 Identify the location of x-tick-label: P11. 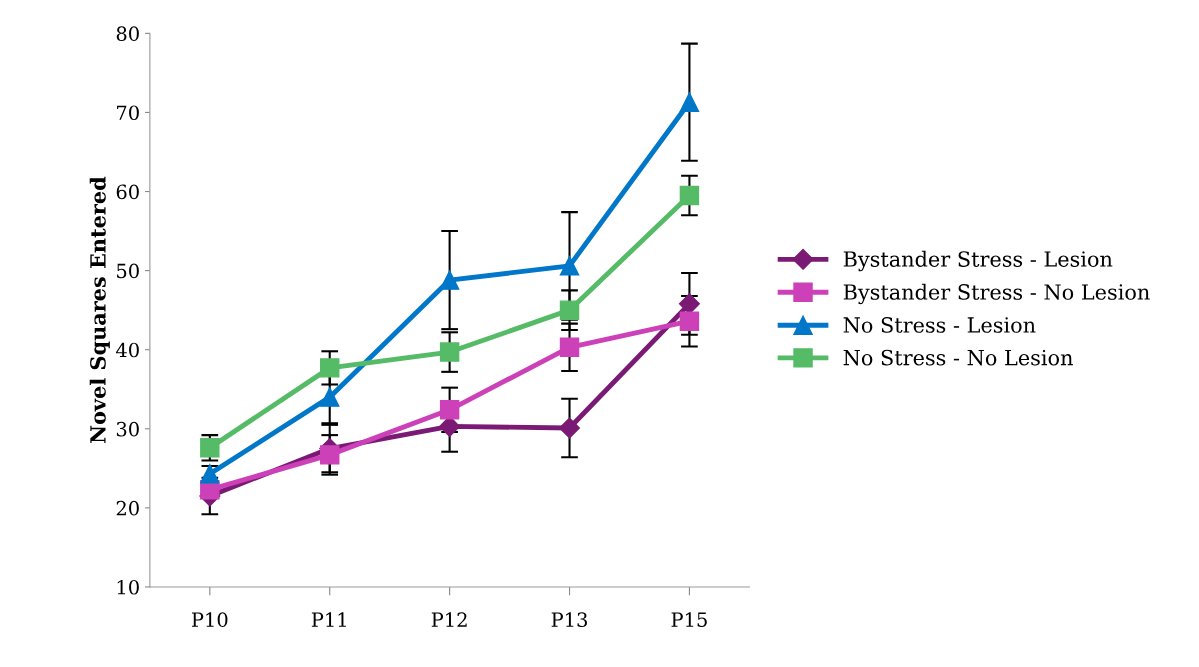
(328, 619).